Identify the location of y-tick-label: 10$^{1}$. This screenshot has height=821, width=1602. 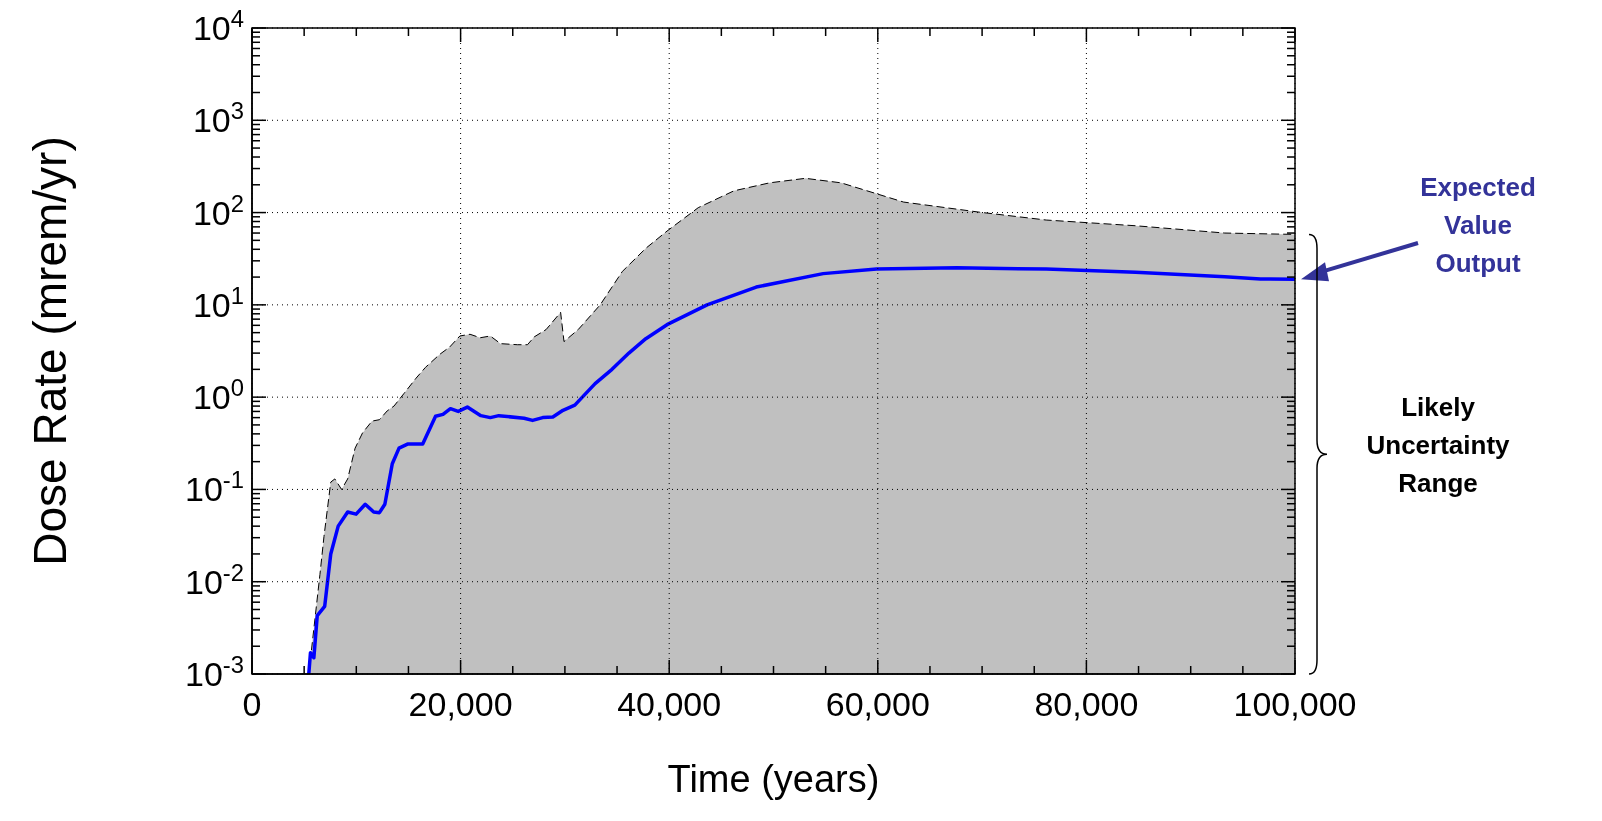
(218, 302).